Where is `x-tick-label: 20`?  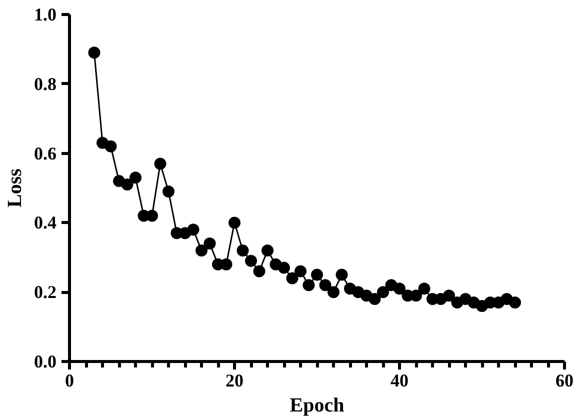
x-tick-label: 20 is located at coordinates (235, 380).